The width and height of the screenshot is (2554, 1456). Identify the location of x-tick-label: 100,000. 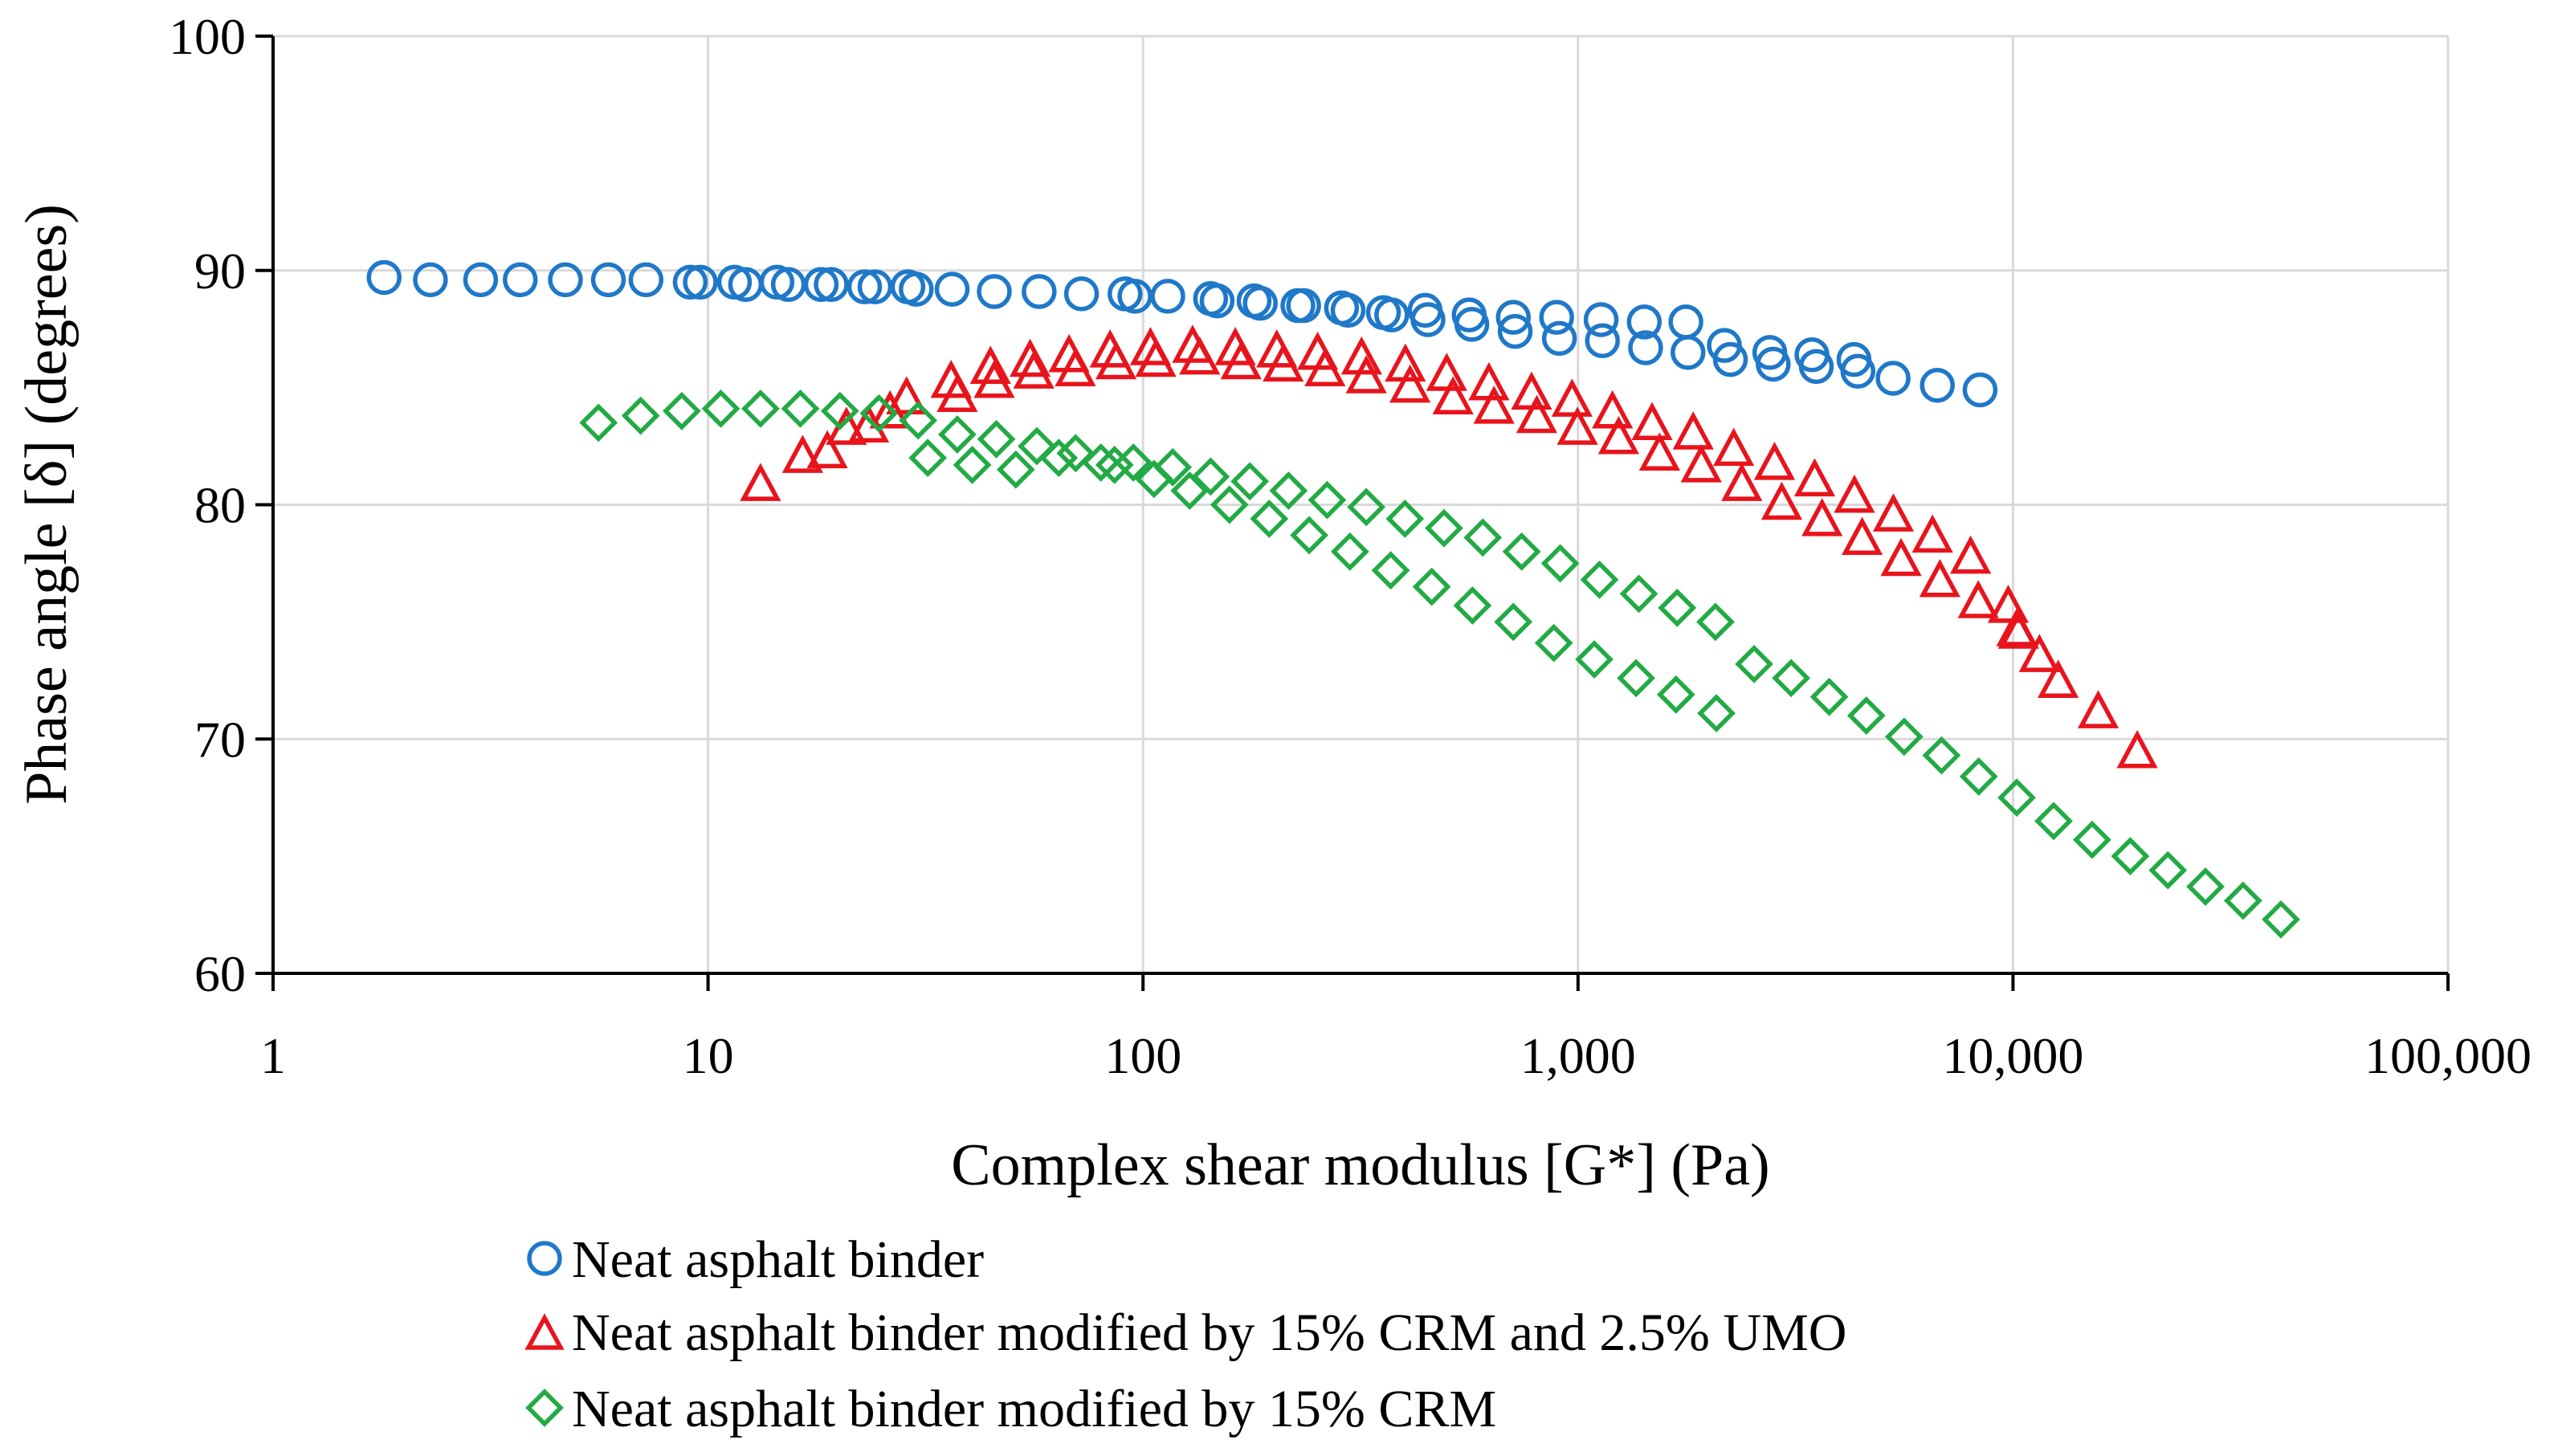
(2448, 1055).